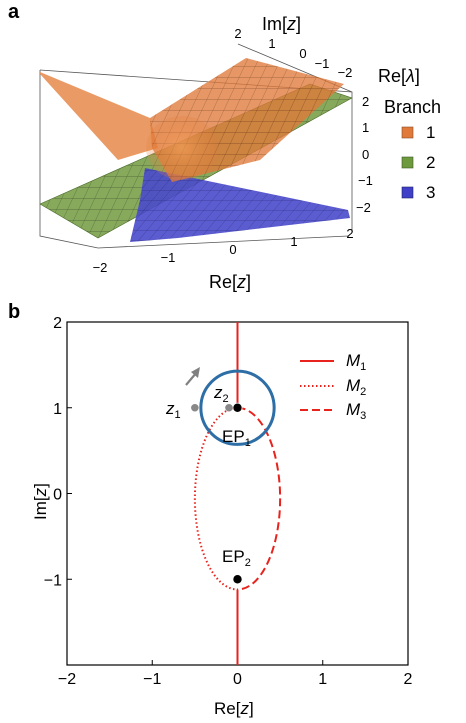 This screenshot has width=466, height=723. I want to click on re-lambda-tick: −2, so click(363, 207).